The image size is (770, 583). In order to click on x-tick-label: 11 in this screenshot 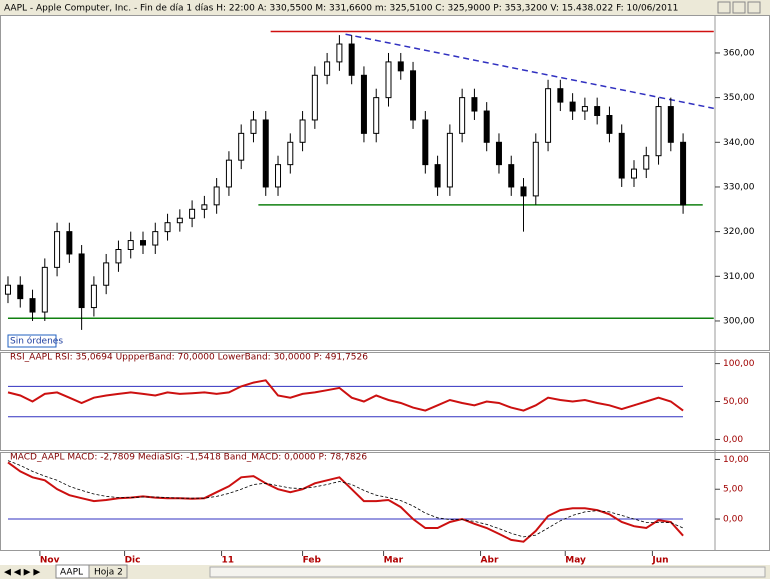, I will do `click(228, 561)`.